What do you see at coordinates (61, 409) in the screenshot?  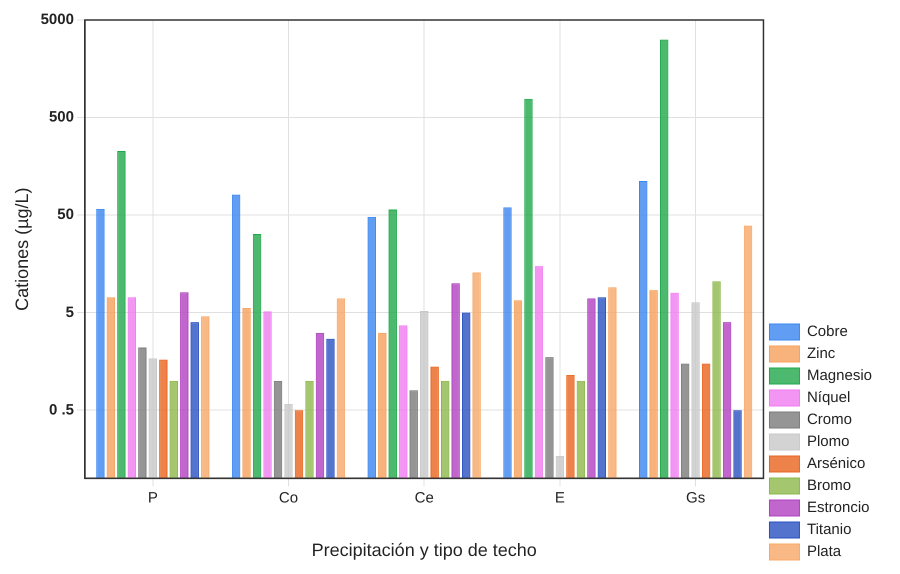 I see `y-tick-label: 0 .5` at bounding box center [61, 409].